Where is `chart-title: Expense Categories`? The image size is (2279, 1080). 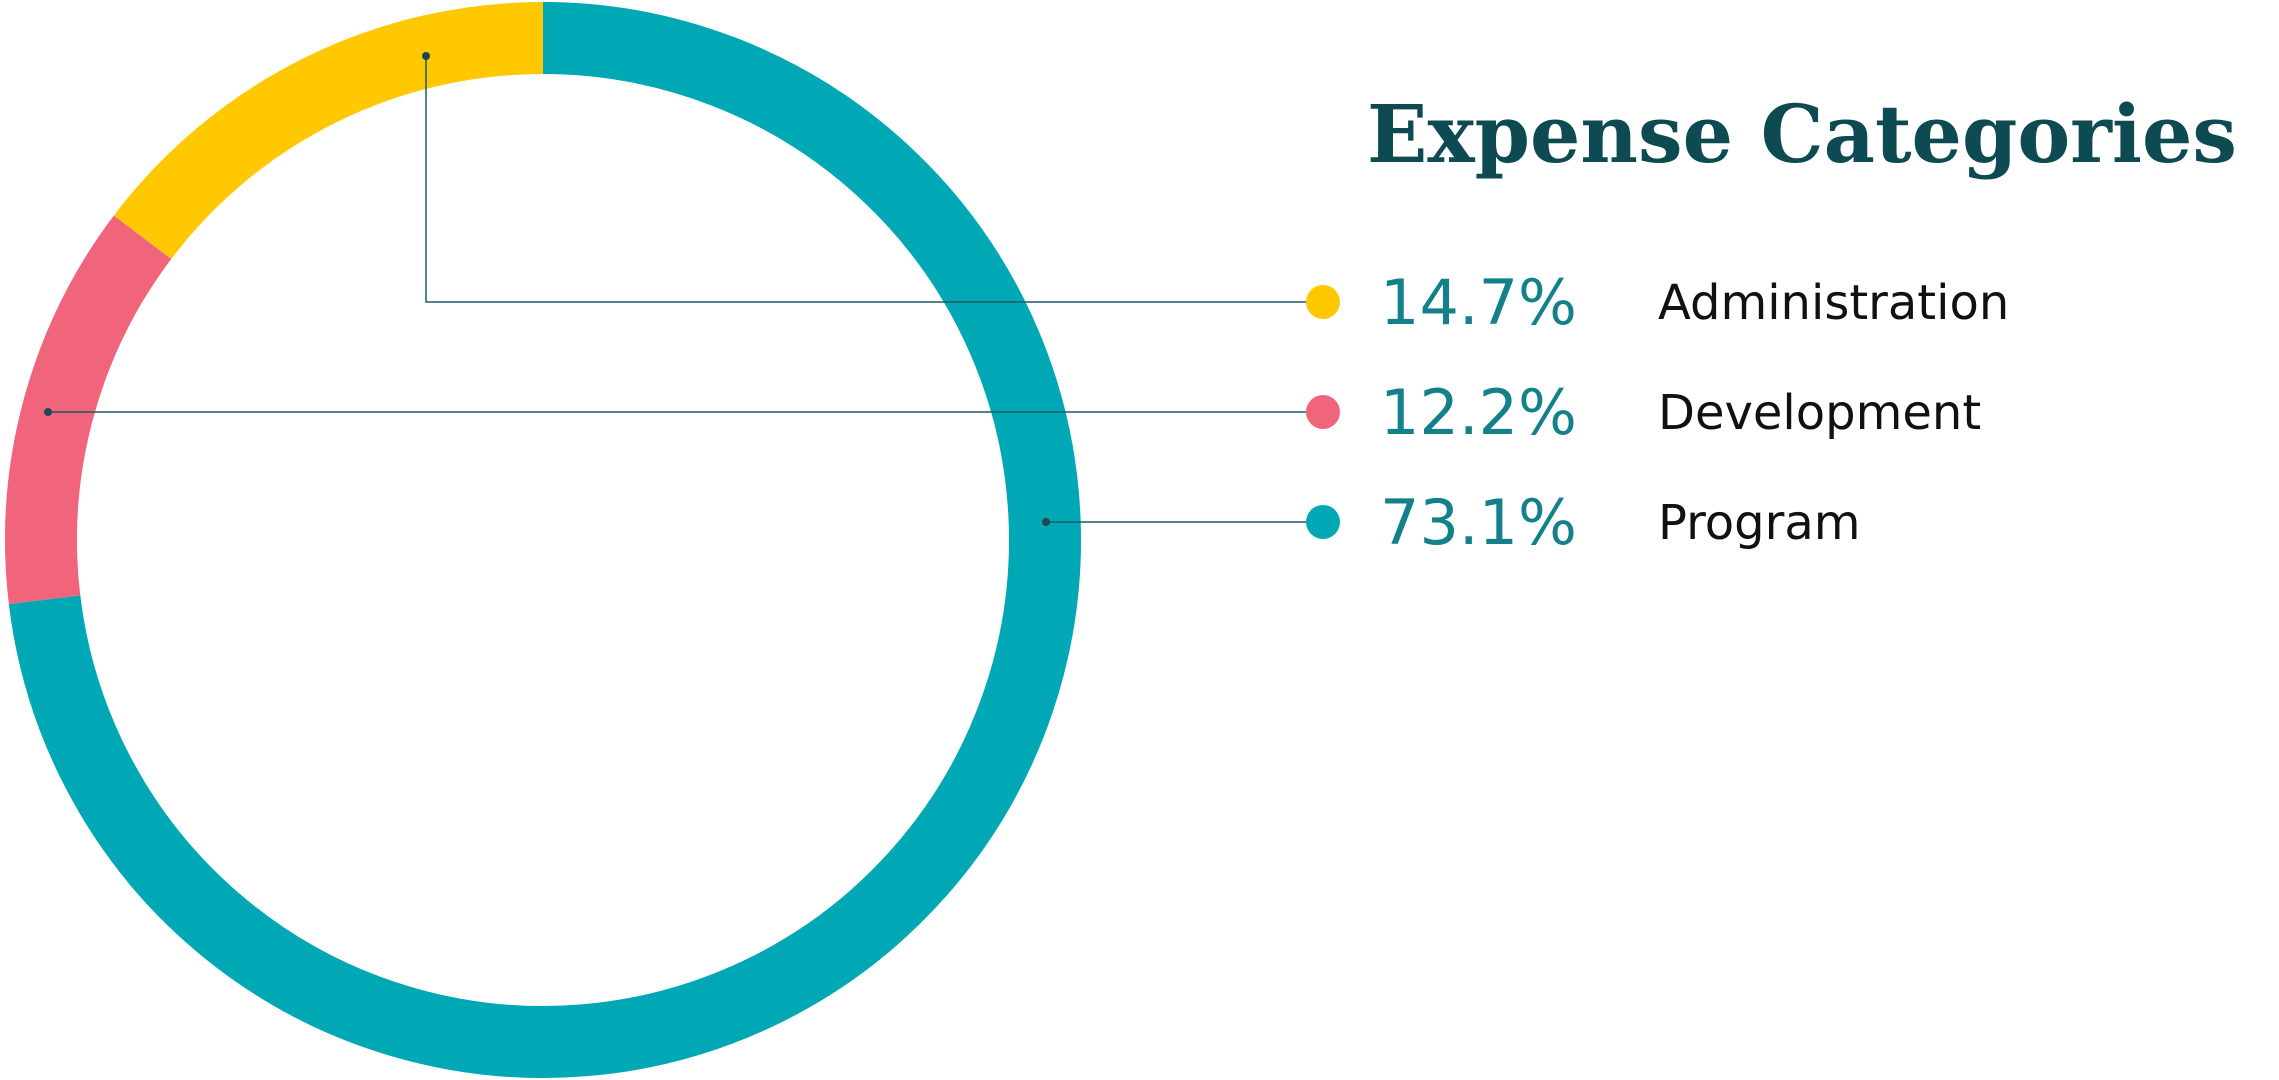 chart-title: Expense Categories is located at coordinates (1802, 134).